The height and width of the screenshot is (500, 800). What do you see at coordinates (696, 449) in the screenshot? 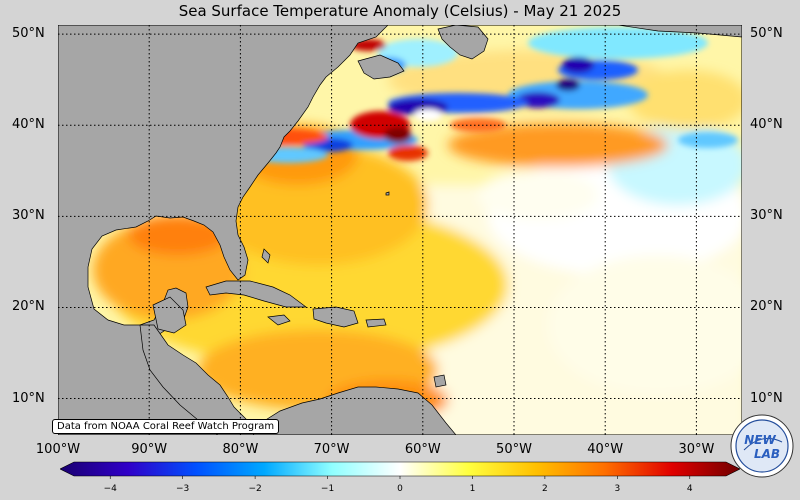
I see `longitude-tick-label: 30°W` at bounding box center [696, 449].